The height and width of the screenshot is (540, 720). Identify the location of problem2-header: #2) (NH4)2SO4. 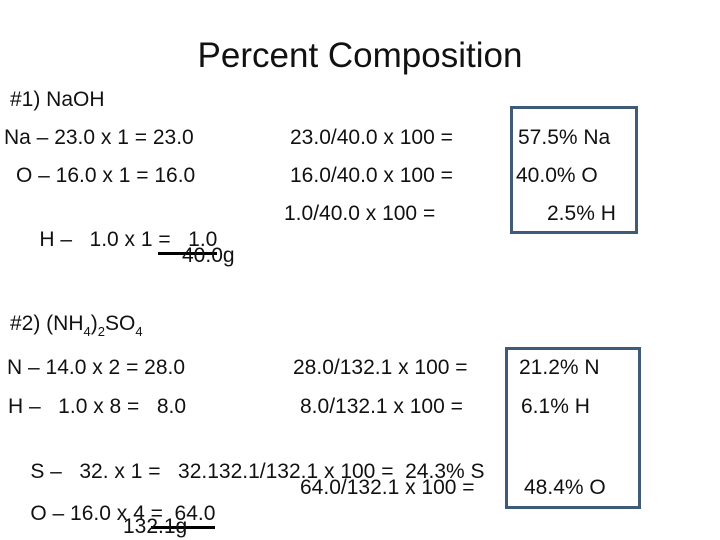
(76, 325).